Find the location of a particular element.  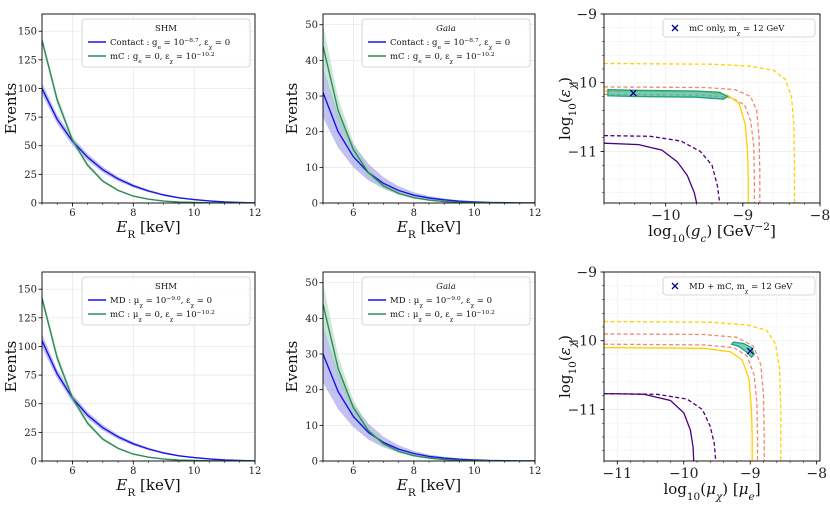

gridlines is located at coordinates (712, 108).